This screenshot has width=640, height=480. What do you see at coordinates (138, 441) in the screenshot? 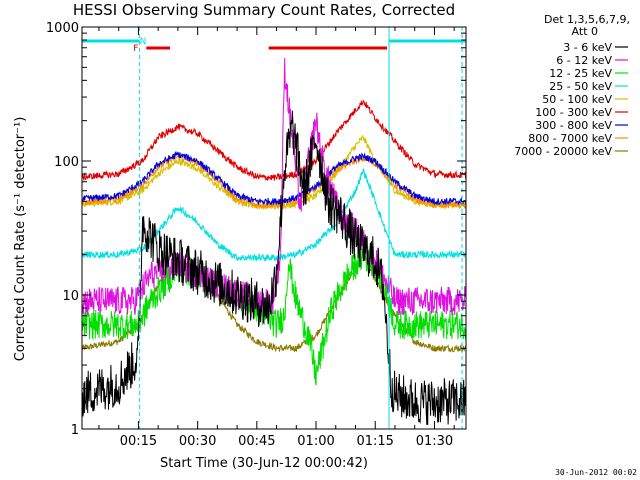
I see `x-tick-label: 00:15` at bounding box center [138, 441].